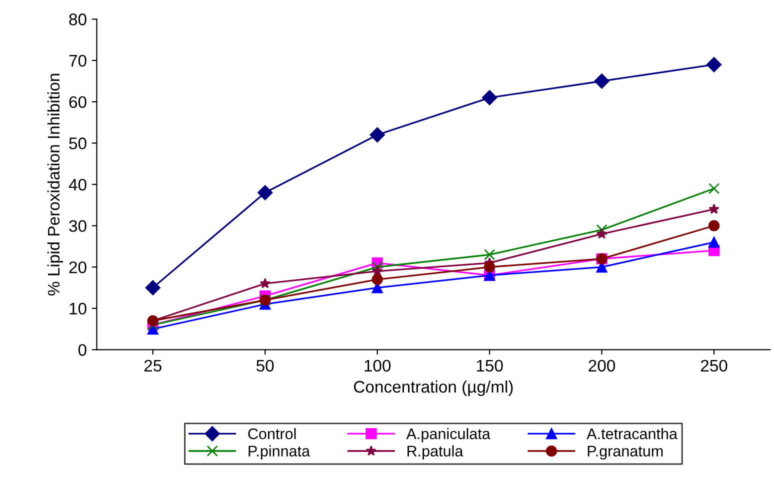  Describe the element at coordinates (714, 366) in the screenshot. I see `x-tick-label: 250` at that location.